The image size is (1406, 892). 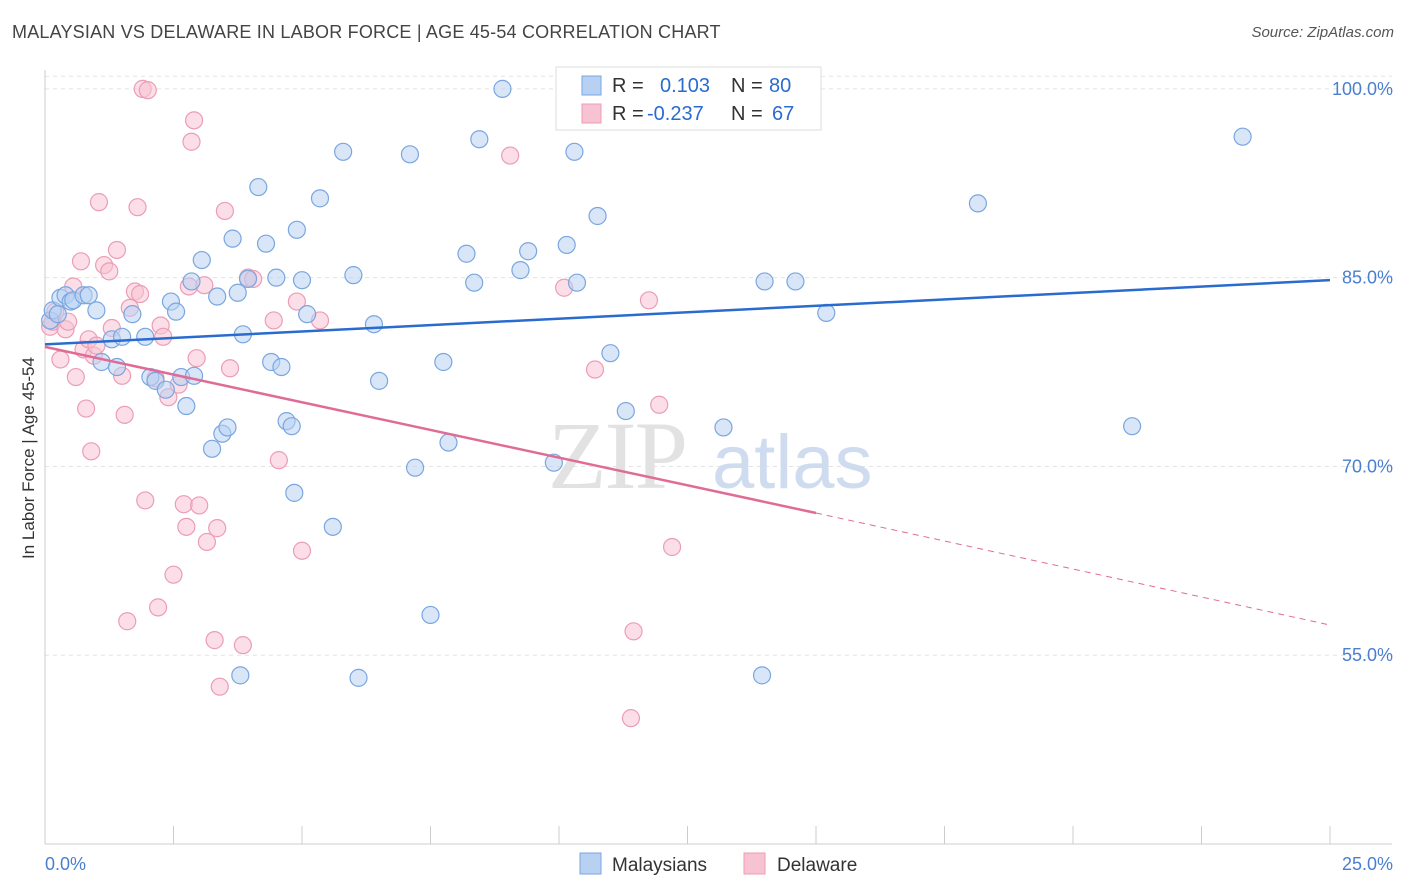 What do you see at coordinates (780, 86) in the screenshot?
I see `legend-n-malaysians: 80` at bounding box center [780, 86].